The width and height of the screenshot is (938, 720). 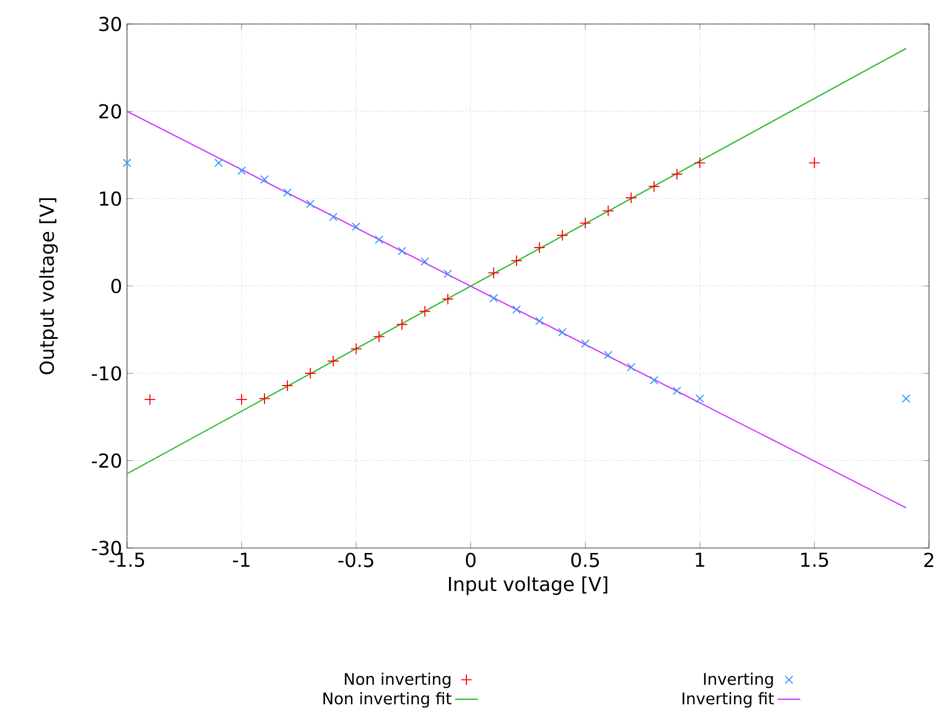 What do you see at coordinates (585, 560) in the screenshot?
I see `x-tick-label: 0.5` at bounding box center [585, 560].